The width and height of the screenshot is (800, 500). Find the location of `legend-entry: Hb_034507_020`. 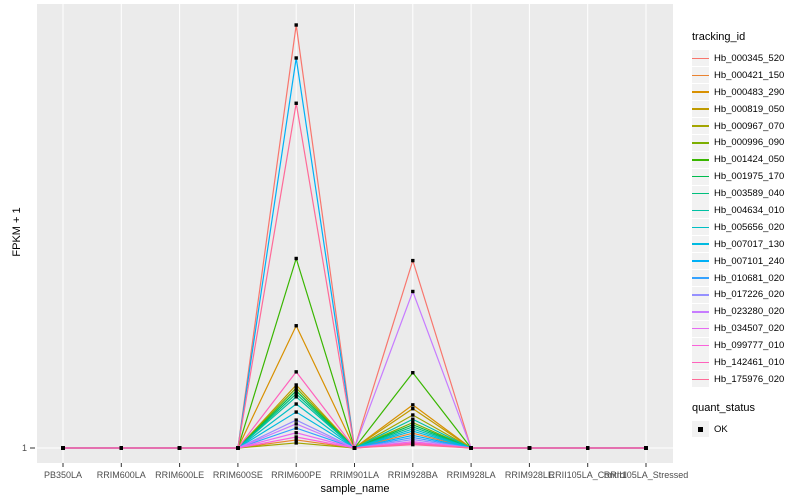

legend-entry: Hb_034507_020 is located at coordinates (738, 328).